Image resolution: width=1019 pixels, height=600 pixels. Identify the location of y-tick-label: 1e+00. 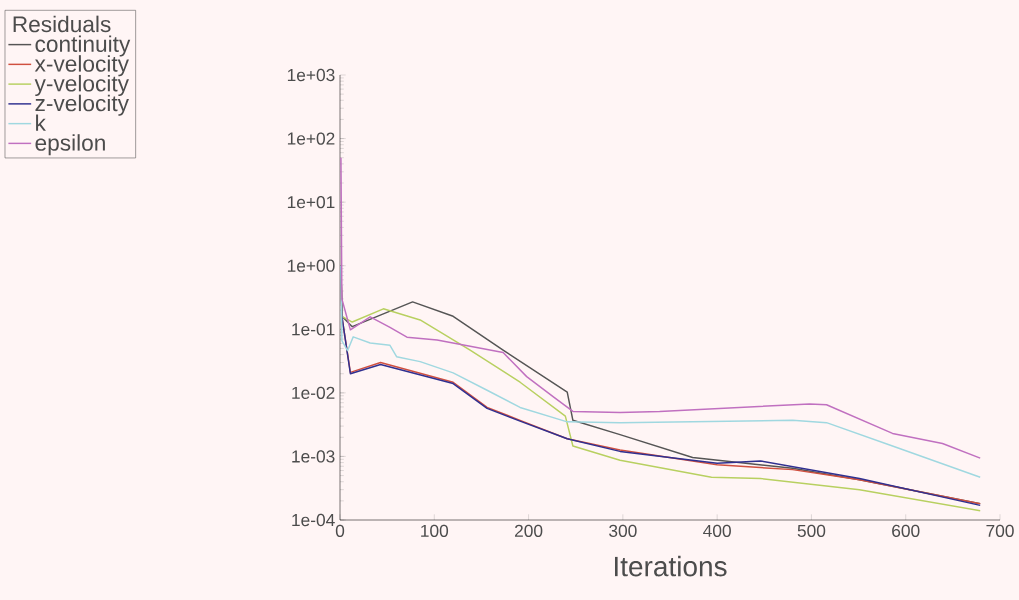
(311, 265).